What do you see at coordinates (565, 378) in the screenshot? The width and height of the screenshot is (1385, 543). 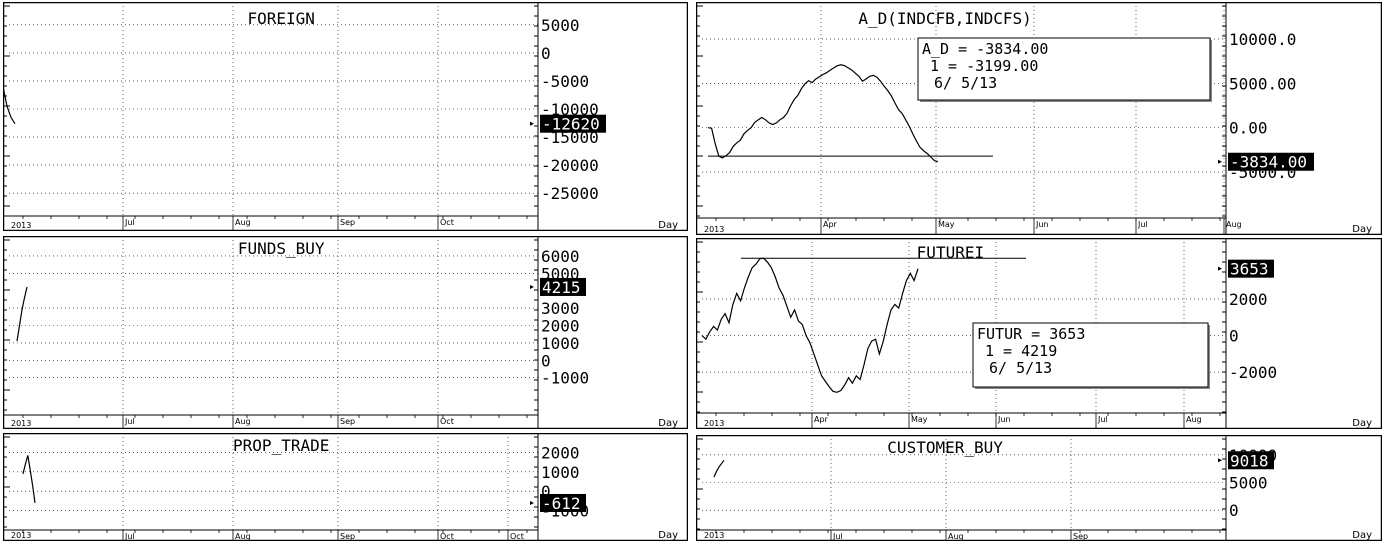 I see `y-tick-label: -1000` at bounding box center [565, 378].